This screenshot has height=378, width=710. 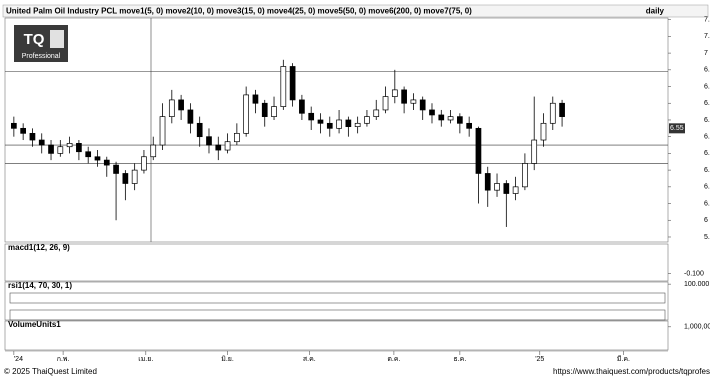 What do you see at coordinates (34, 39) in the screenshot?
I see `logo-mark: TQ` at bounding box center [34, 39].